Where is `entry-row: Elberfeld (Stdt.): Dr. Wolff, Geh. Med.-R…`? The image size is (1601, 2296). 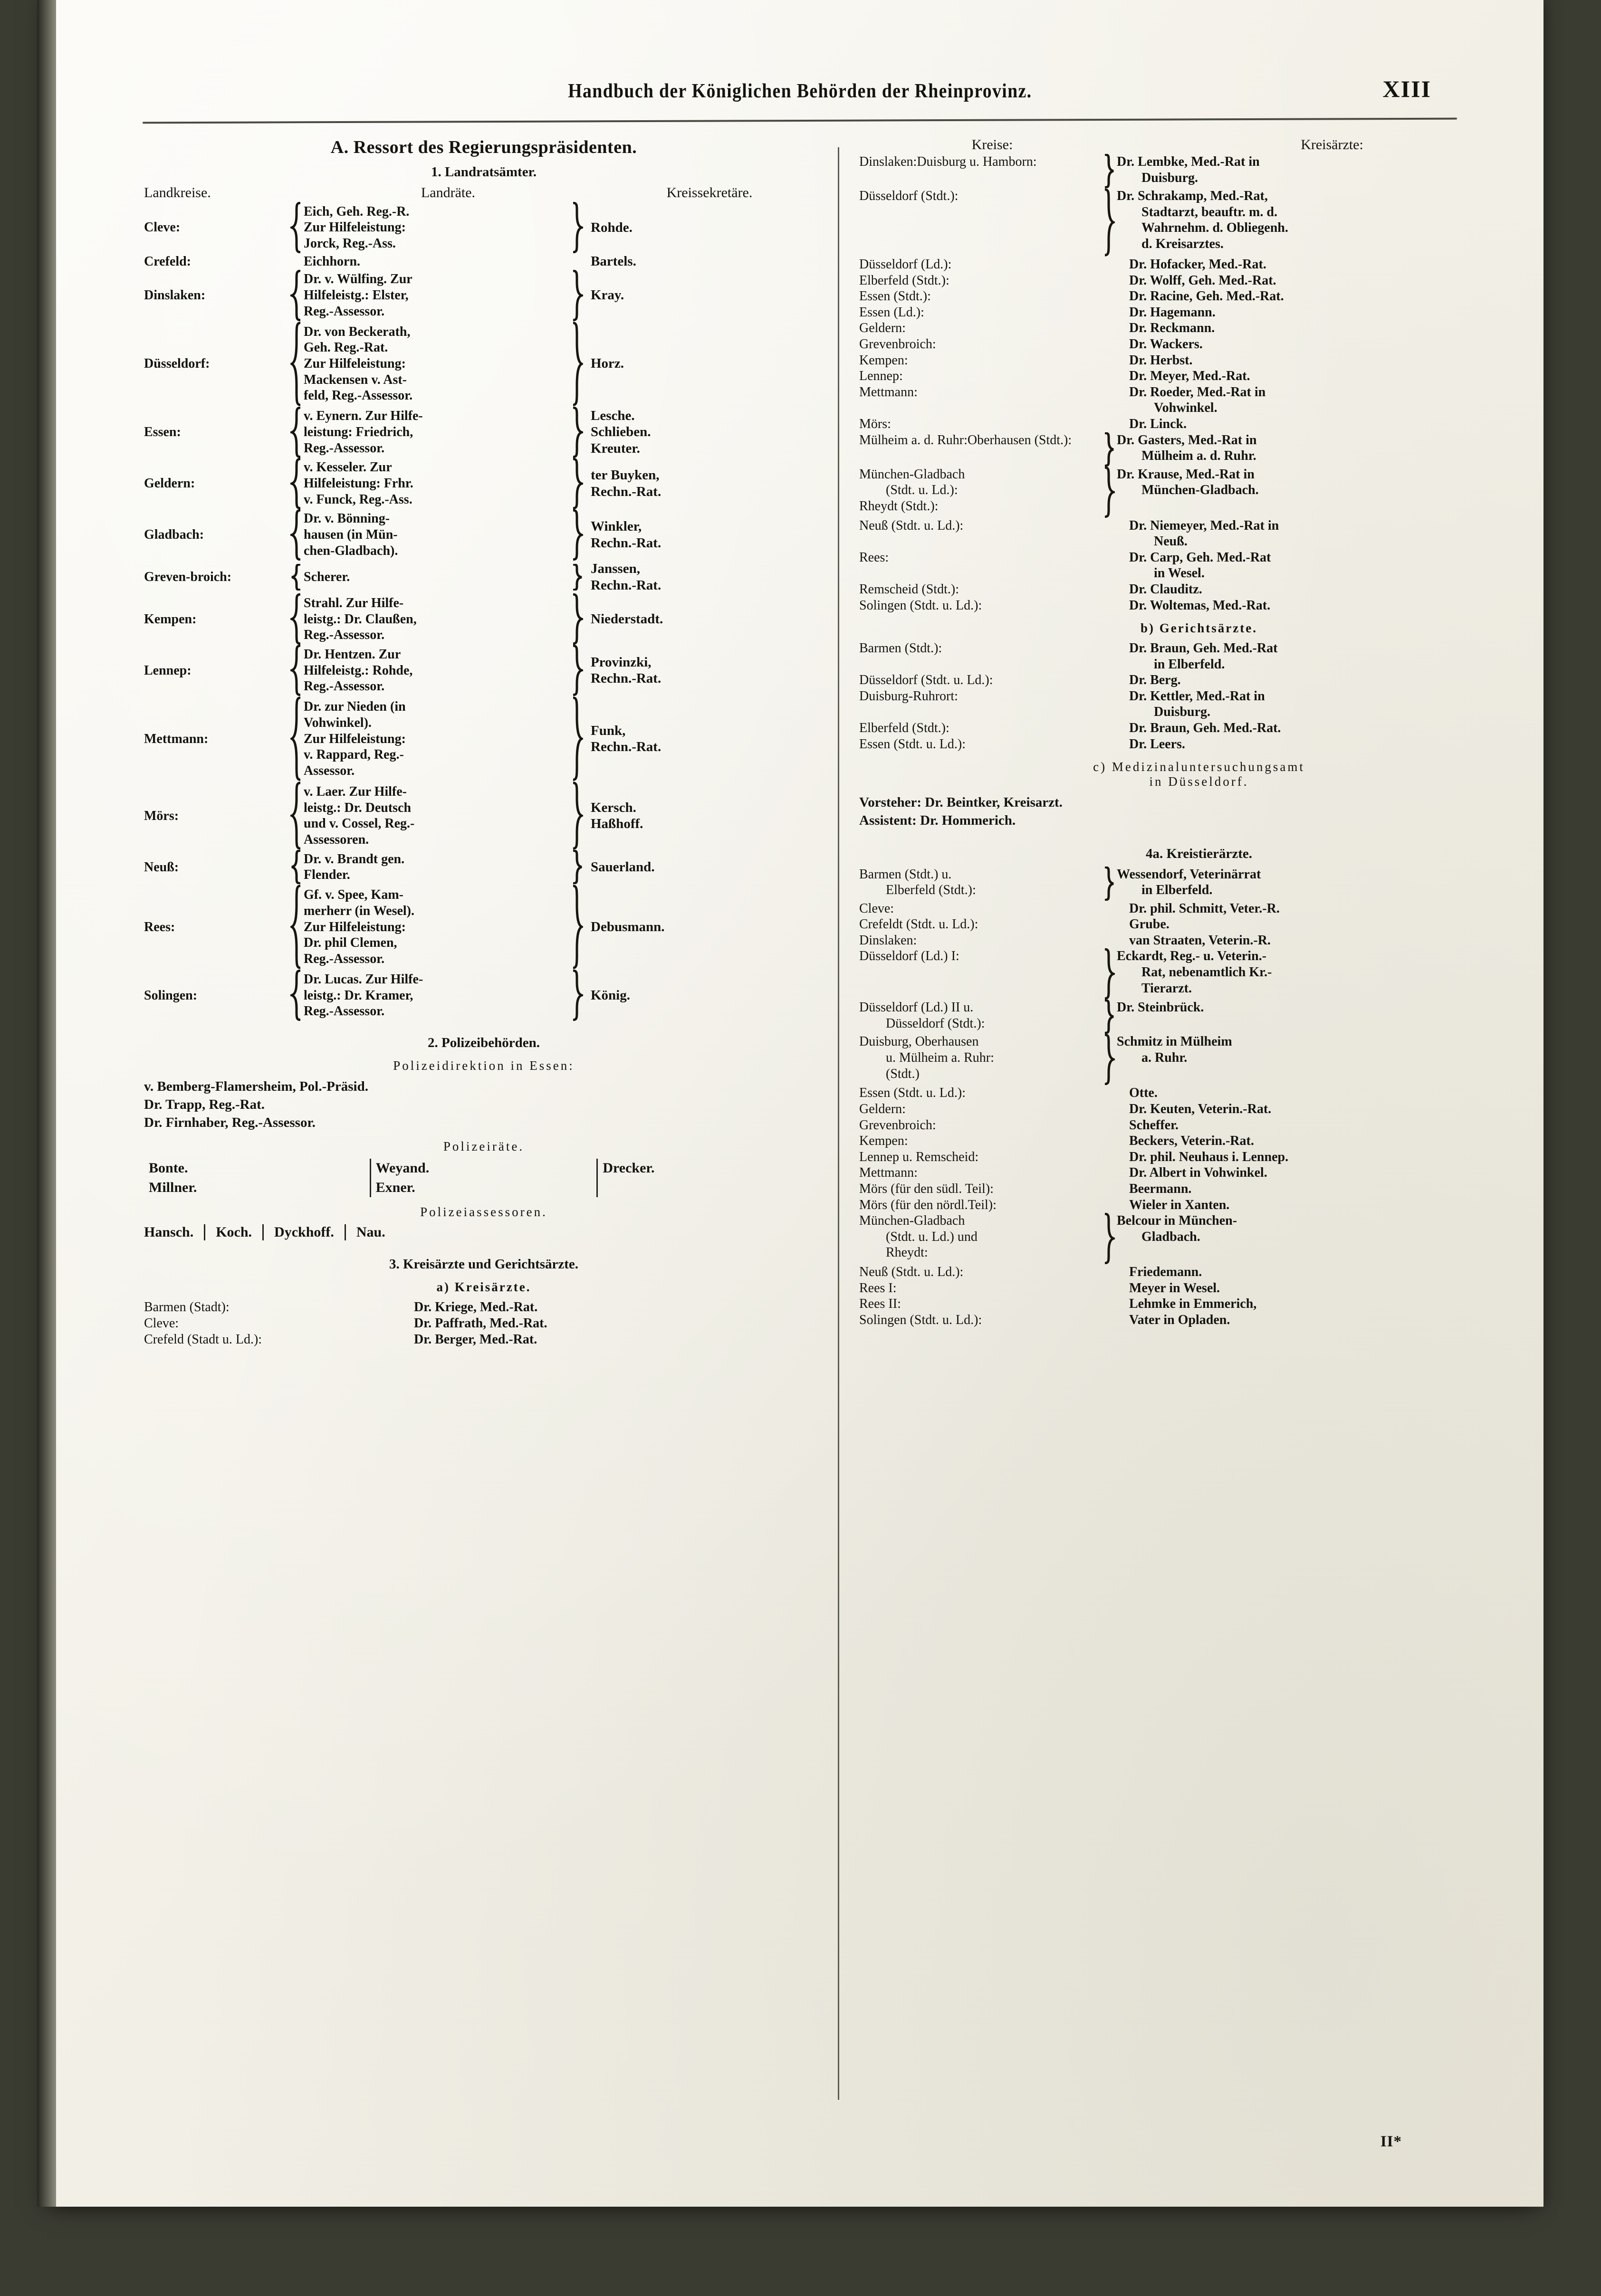
entry-row: Elberfeld (Stdt.): Dr. Wolff, Geh. Med.-R… is located at coordinates (1199, 281).